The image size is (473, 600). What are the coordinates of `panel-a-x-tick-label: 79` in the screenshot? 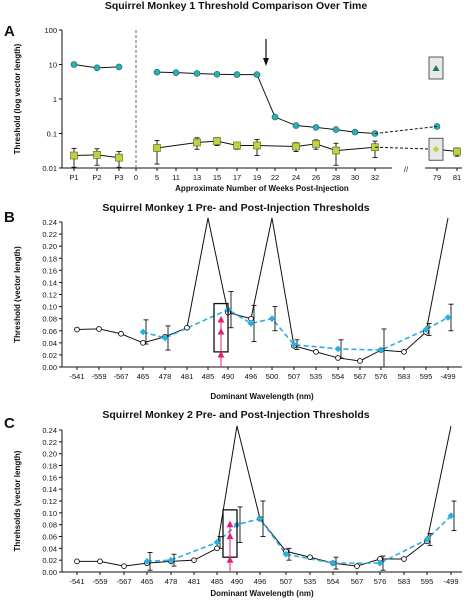 It's located at (437, 177).